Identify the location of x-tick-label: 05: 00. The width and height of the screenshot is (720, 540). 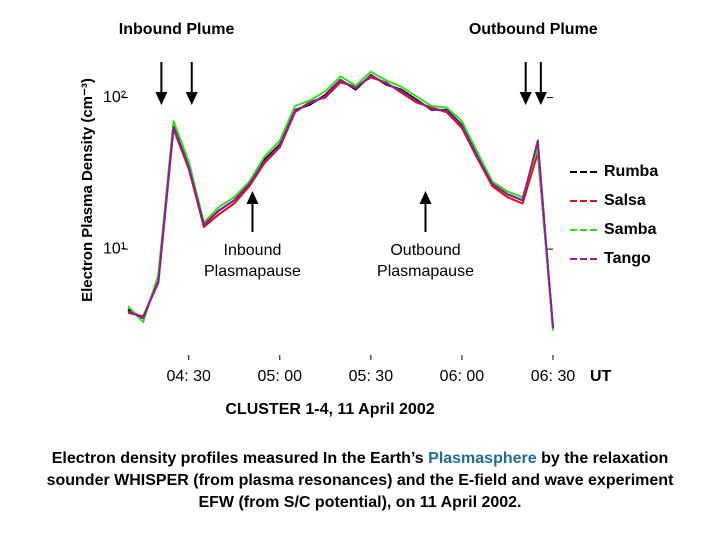
(280, 376).